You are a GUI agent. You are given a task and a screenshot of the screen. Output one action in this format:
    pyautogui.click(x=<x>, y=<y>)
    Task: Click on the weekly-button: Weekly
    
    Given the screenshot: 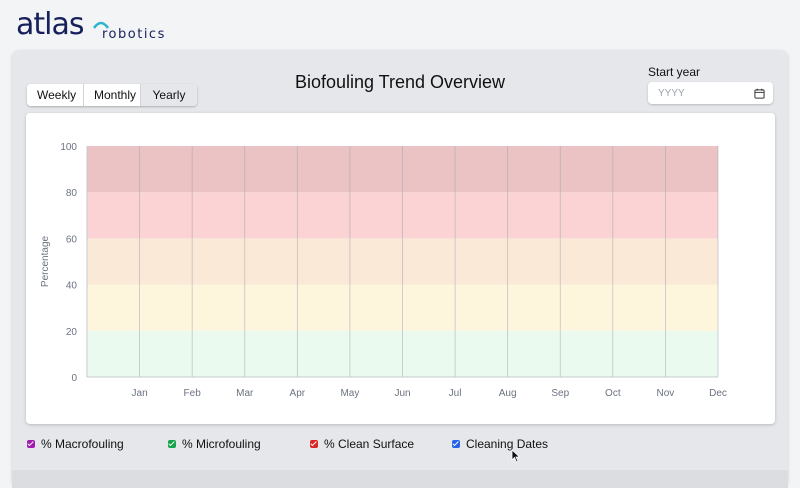 What is the action you would take?
    pyautogui.click(x=55, y=95)
    